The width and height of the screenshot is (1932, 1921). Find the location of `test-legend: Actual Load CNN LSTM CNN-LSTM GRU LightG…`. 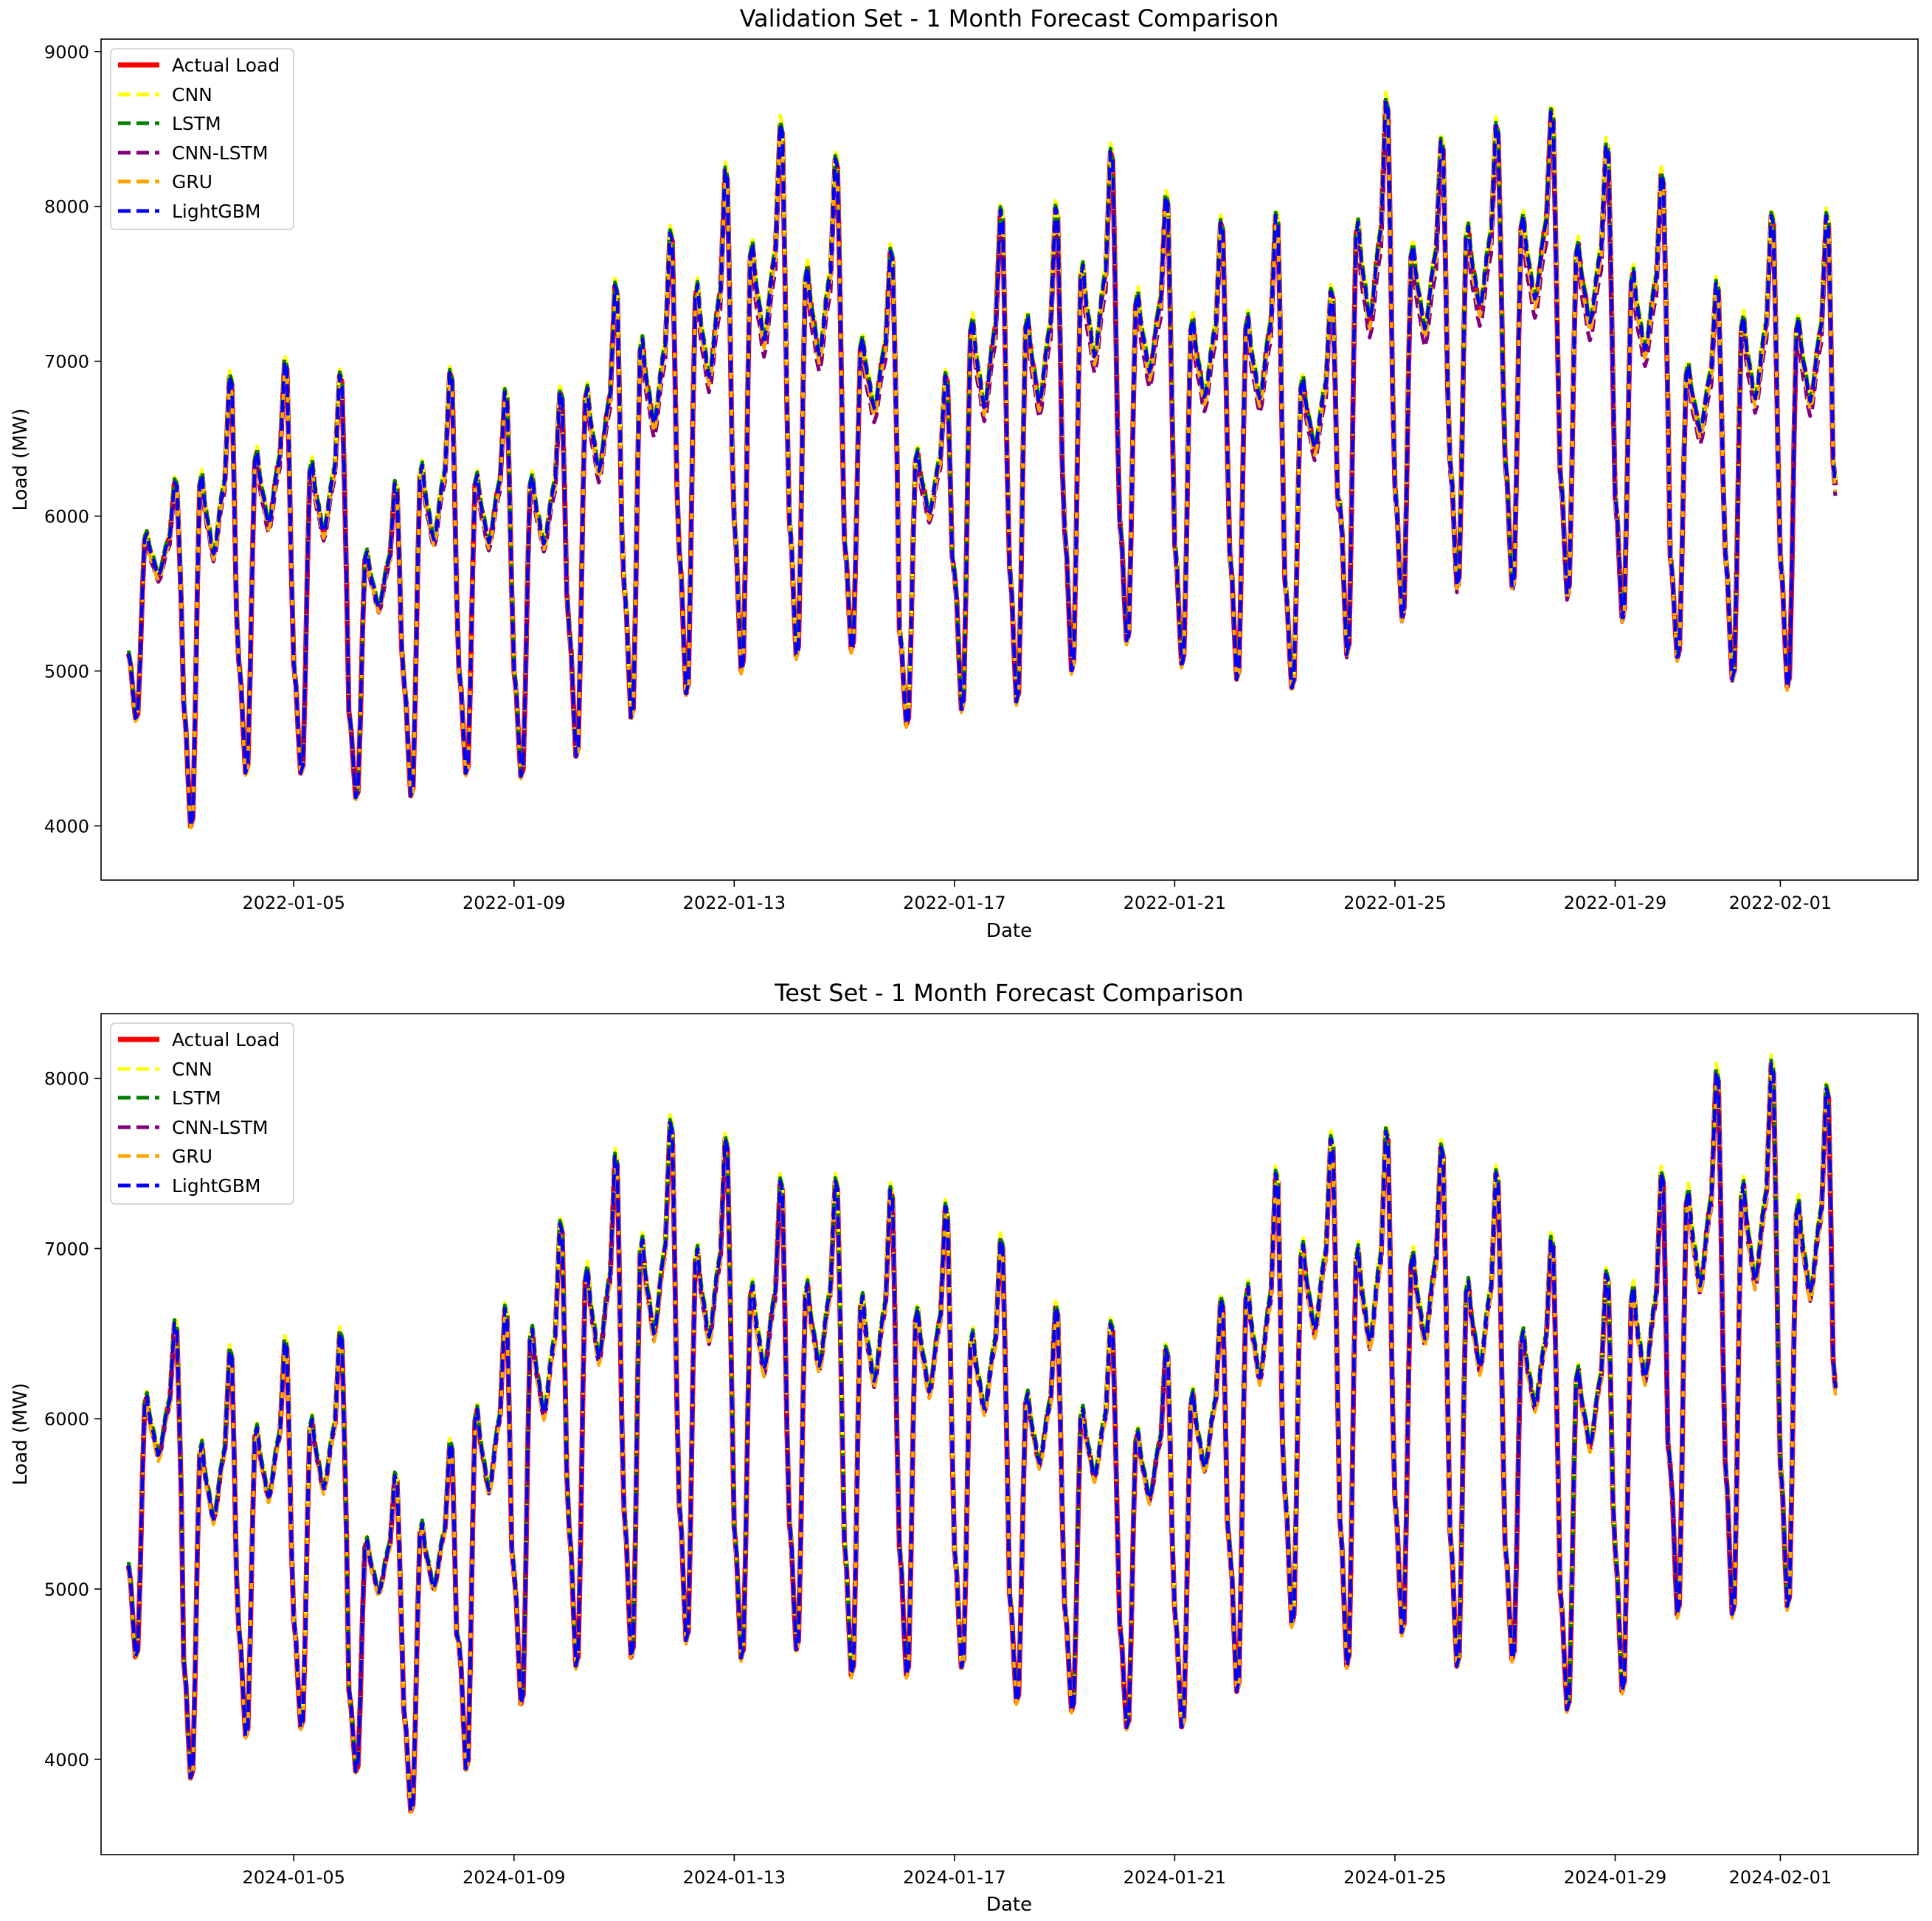

test-legend: Actual Load CNN LSTM CNN-LSTM GRU LightG… is located at coordinates (202, 1113).